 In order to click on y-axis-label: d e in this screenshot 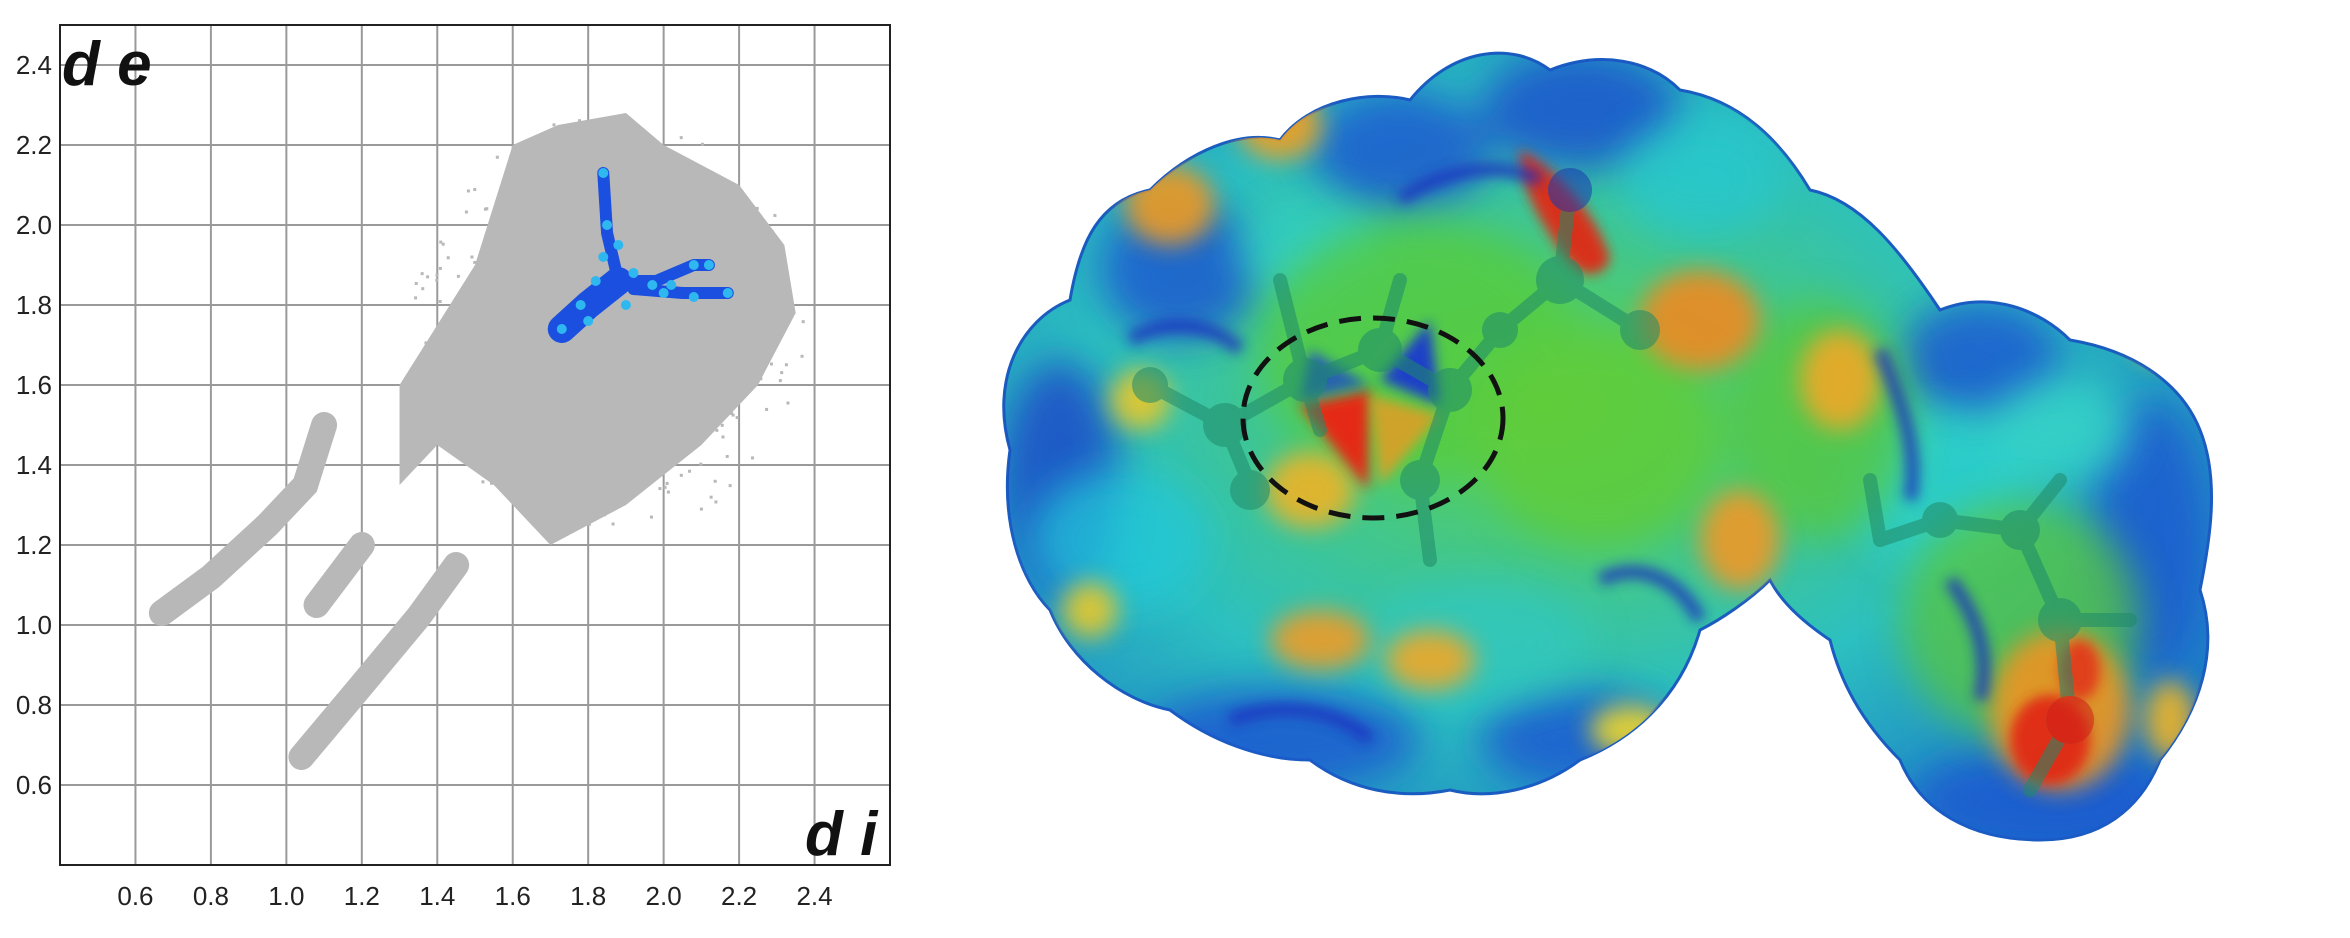, I will do `click(107, 64)`.